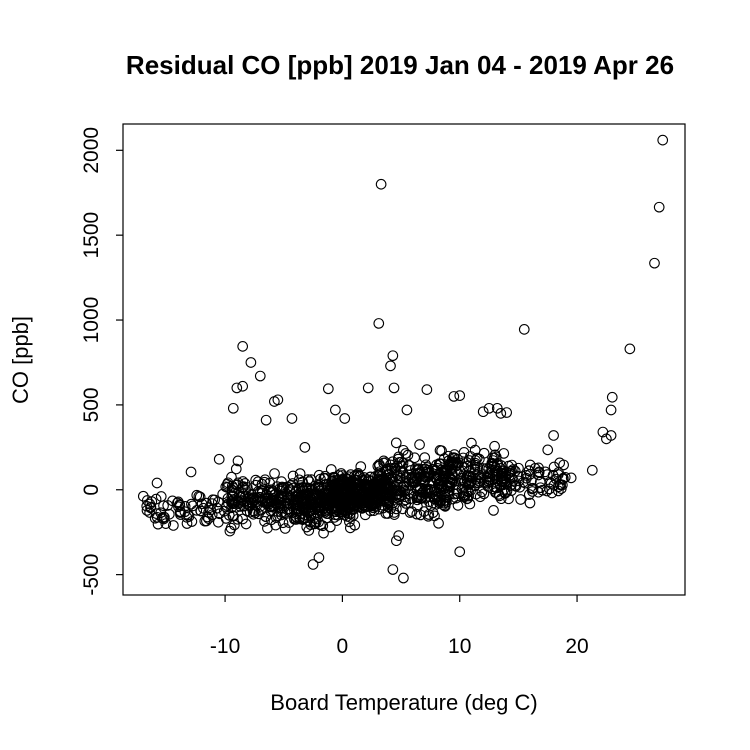  Describe the element at coordinates (20, 360) in the screenshot. I see `y-axis-label: CO [ppb]` at that location.